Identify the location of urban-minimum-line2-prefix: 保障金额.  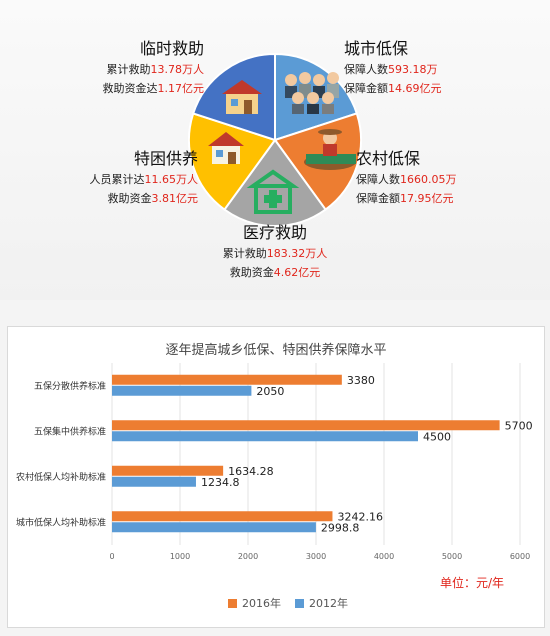
(366, 88).